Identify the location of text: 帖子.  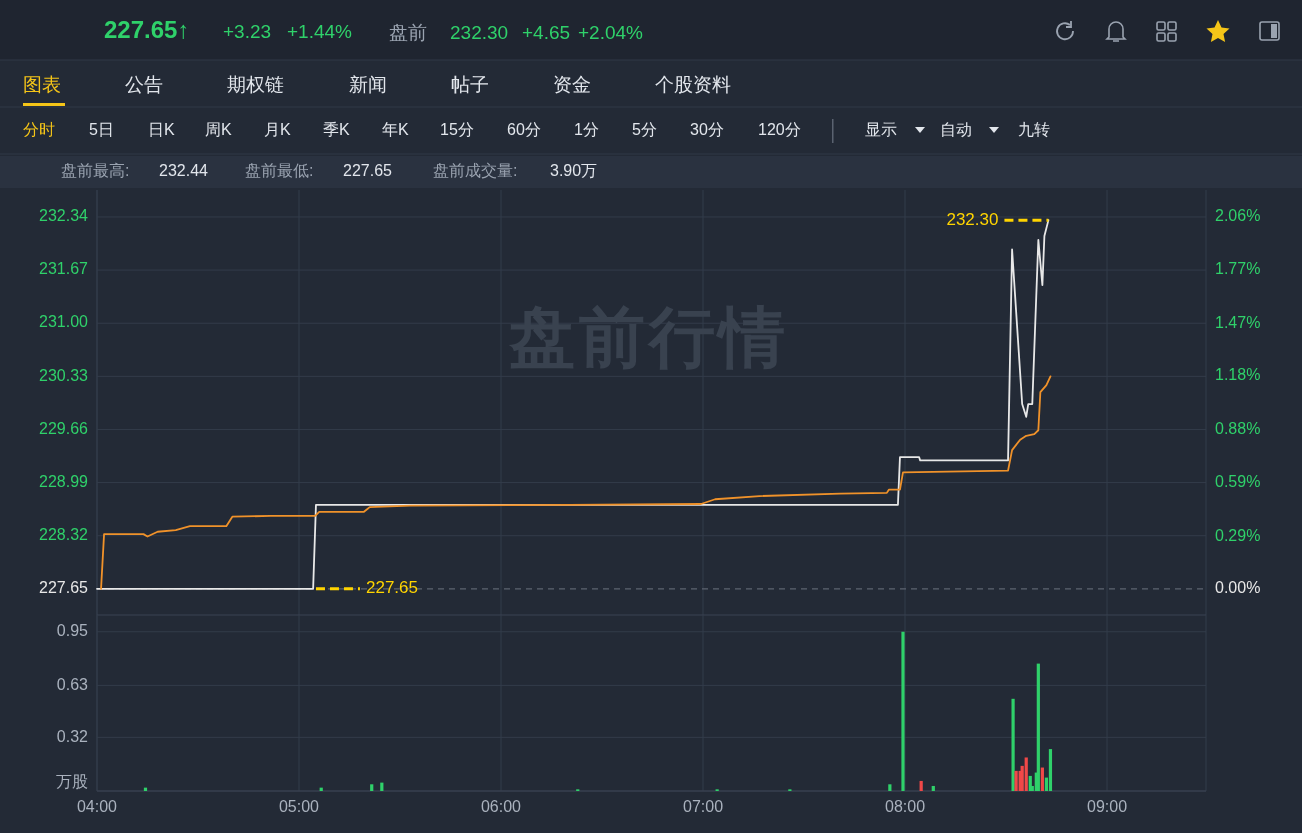
(470, 85).